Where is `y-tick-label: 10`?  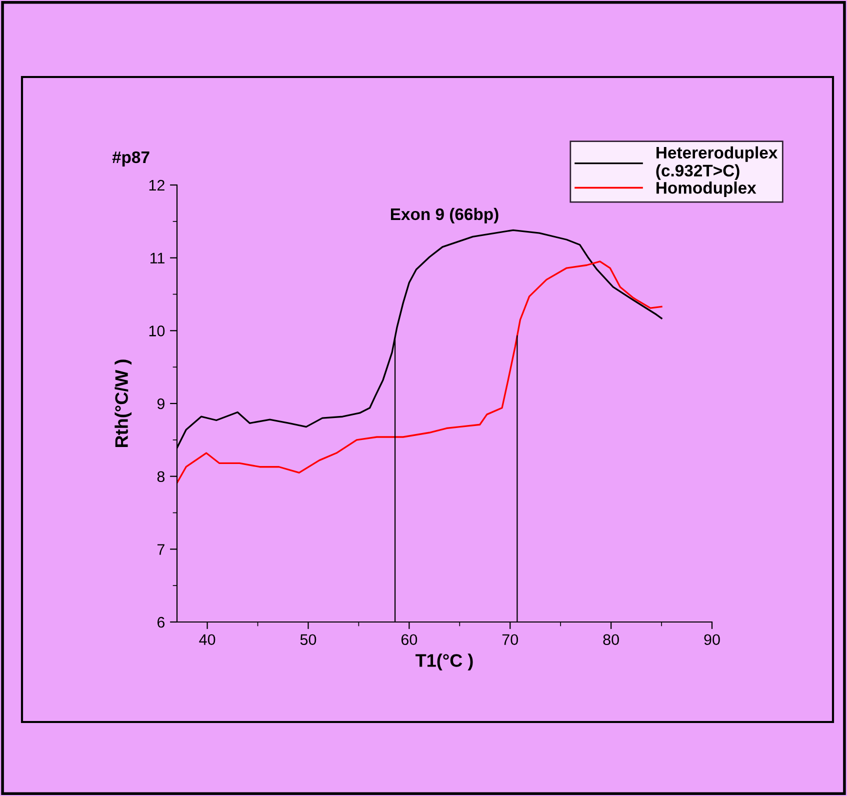
y-tick-label: 10 is located at coordinates (157, 331).